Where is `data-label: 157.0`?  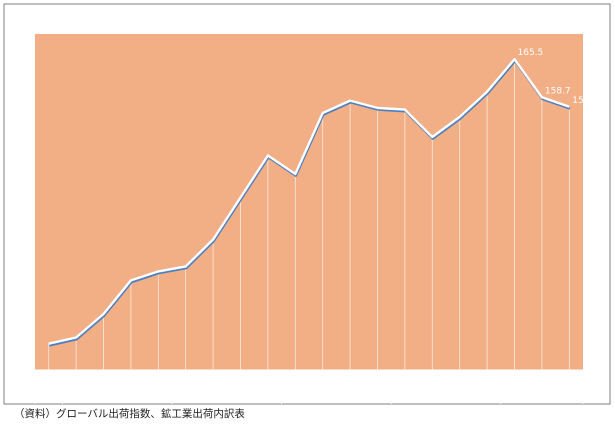 data-label: 157.0 is located at coordinates (585, 101).